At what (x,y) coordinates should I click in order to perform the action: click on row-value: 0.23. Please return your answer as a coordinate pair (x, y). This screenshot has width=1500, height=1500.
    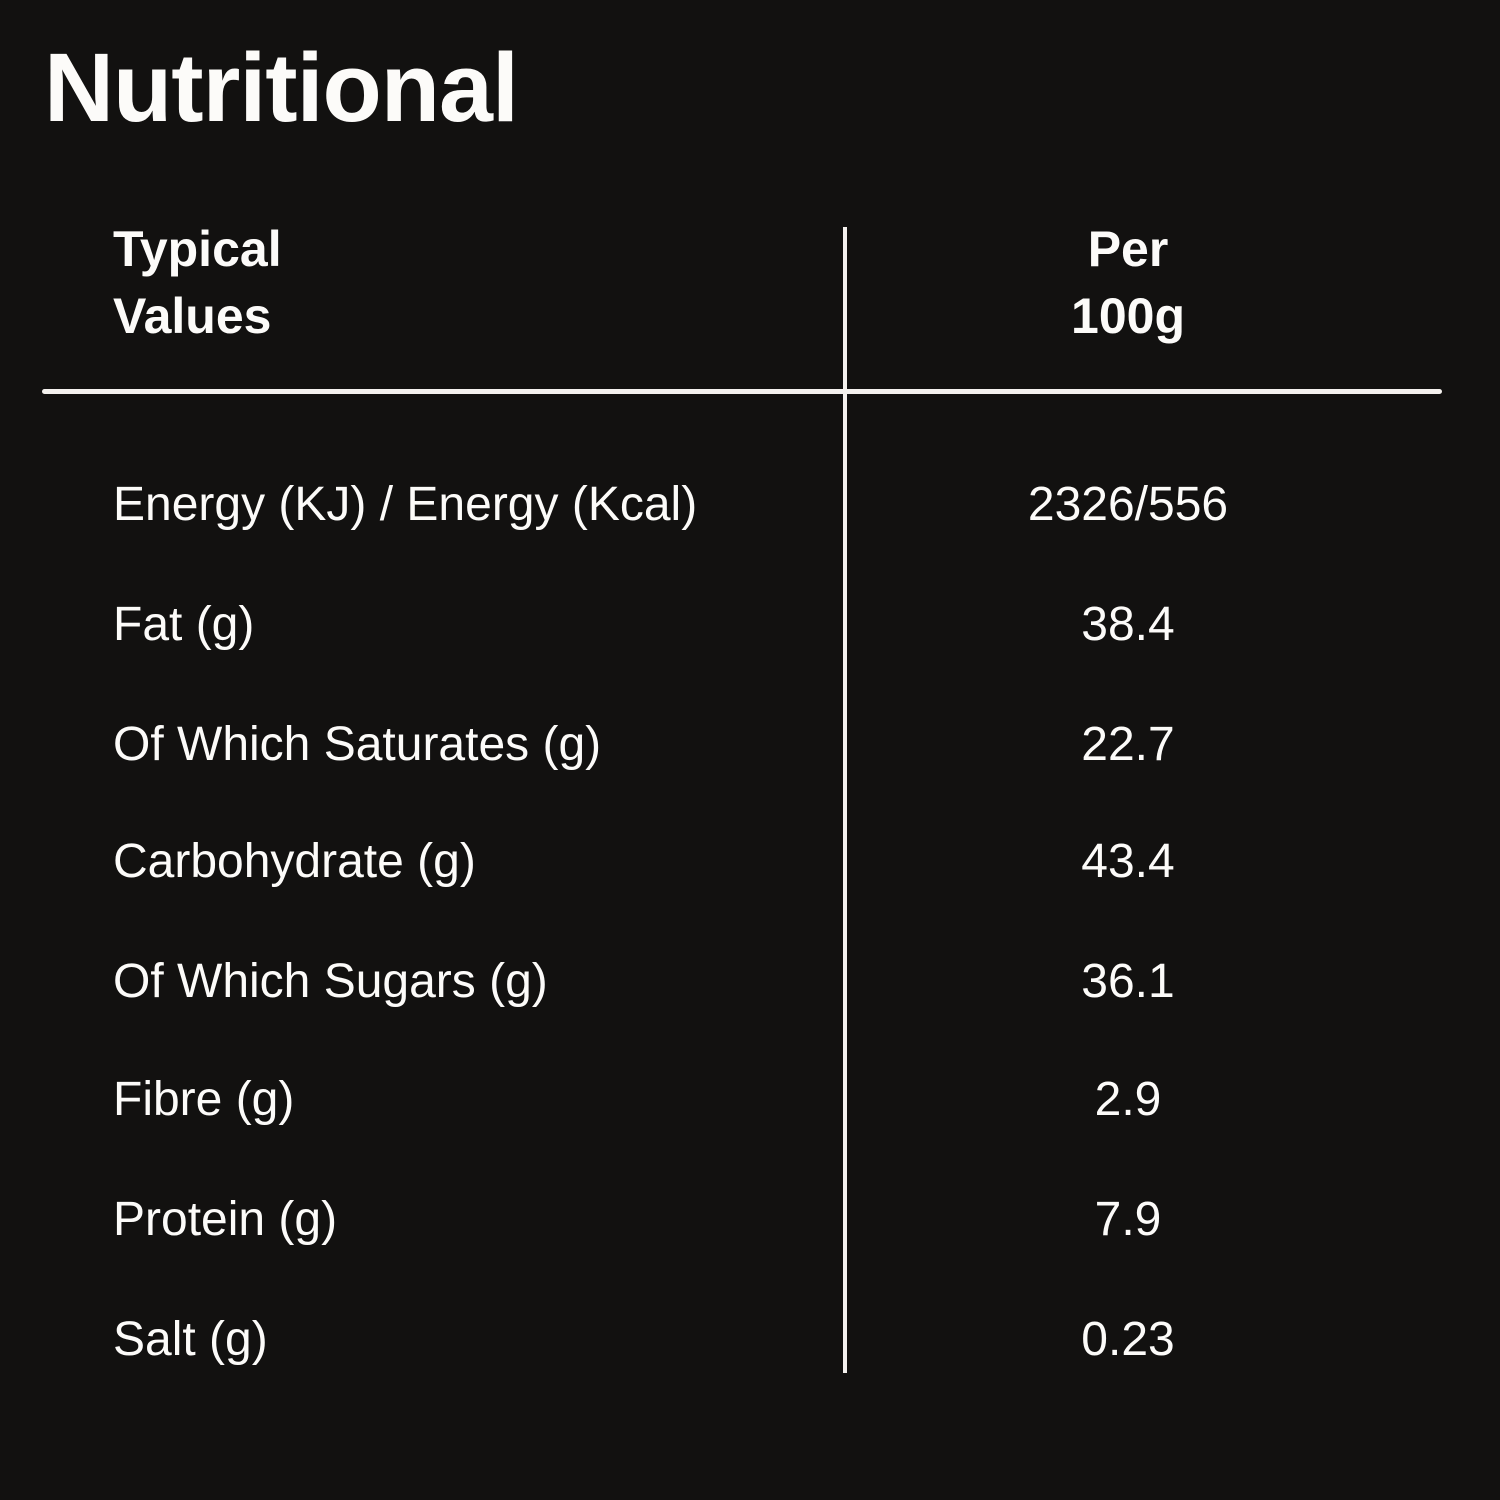
    Looking at the image, I should click on (1128, 1339).